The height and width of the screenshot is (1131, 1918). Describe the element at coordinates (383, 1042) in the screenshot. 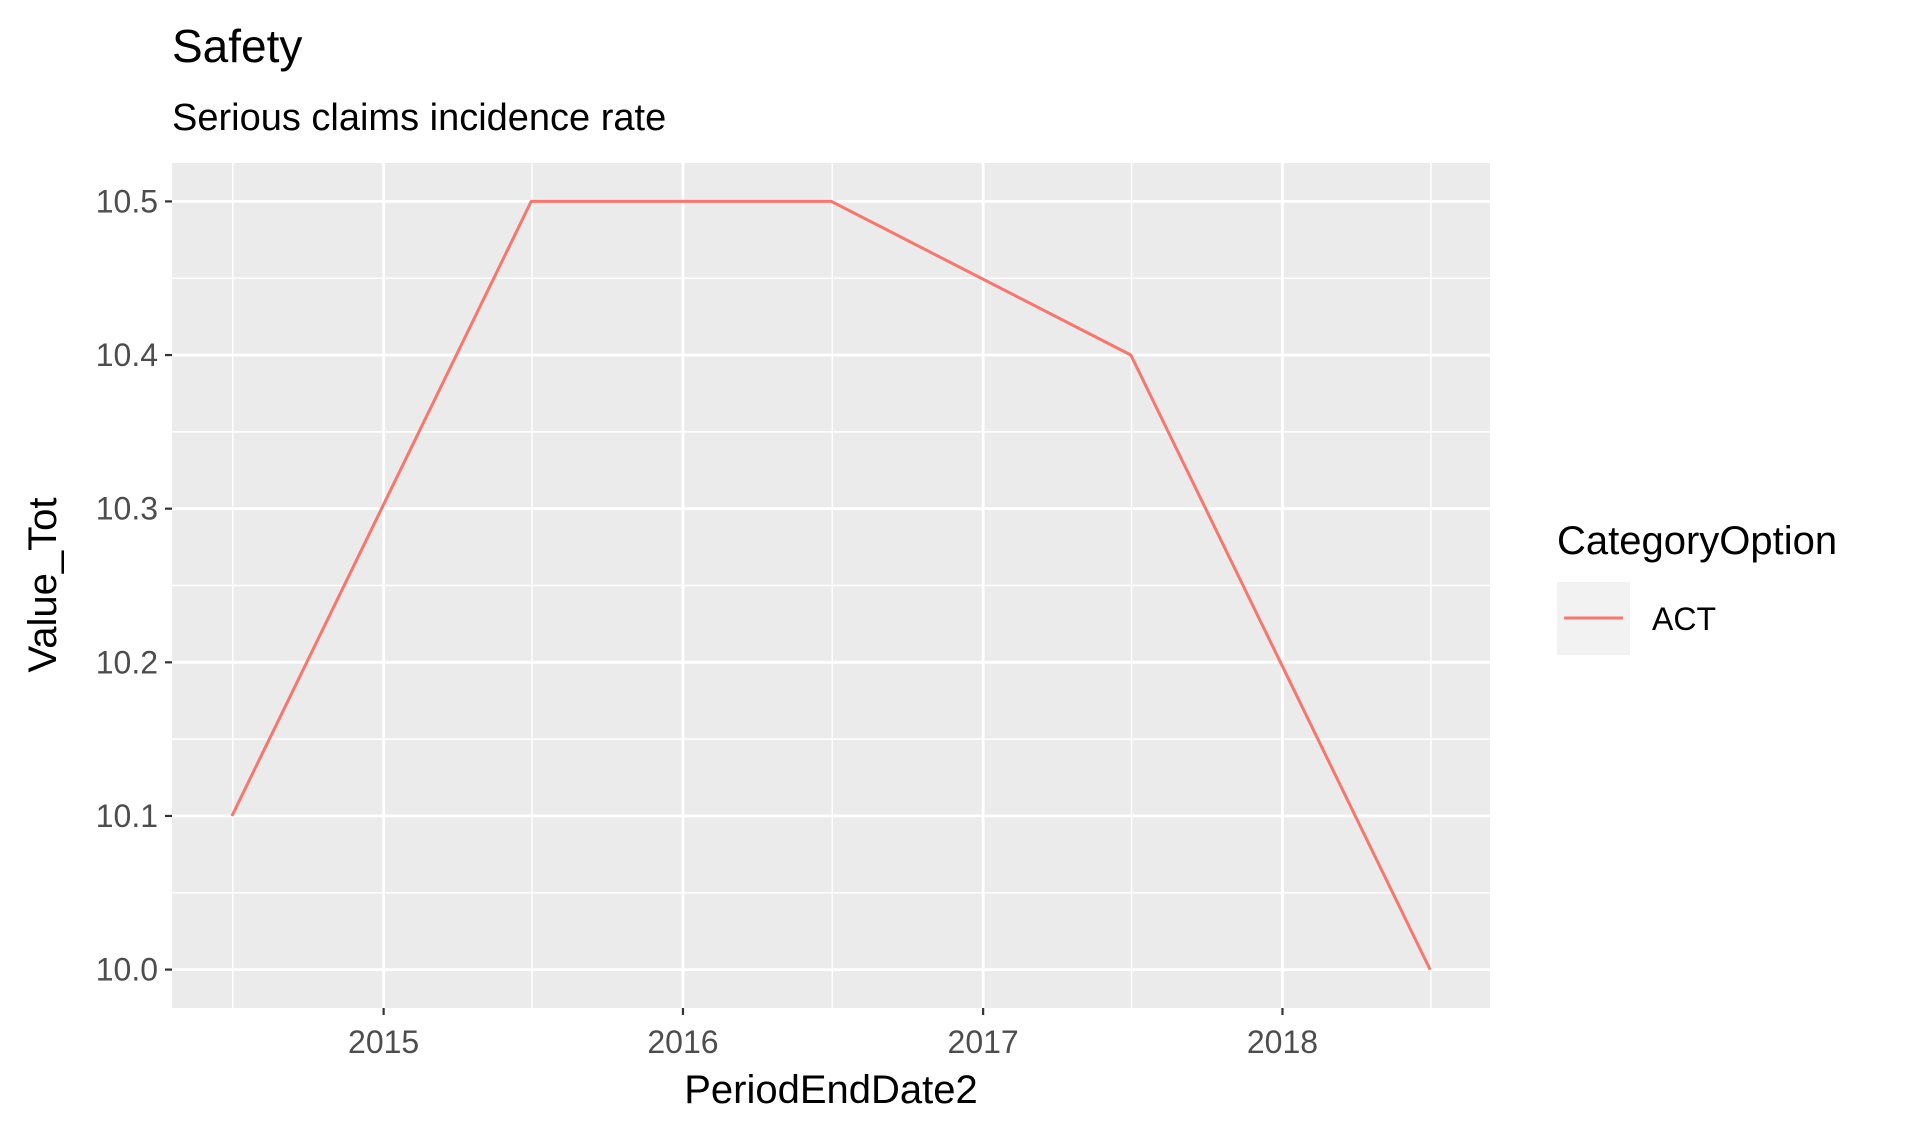

I see `x-tick-label: 2015` at that location.